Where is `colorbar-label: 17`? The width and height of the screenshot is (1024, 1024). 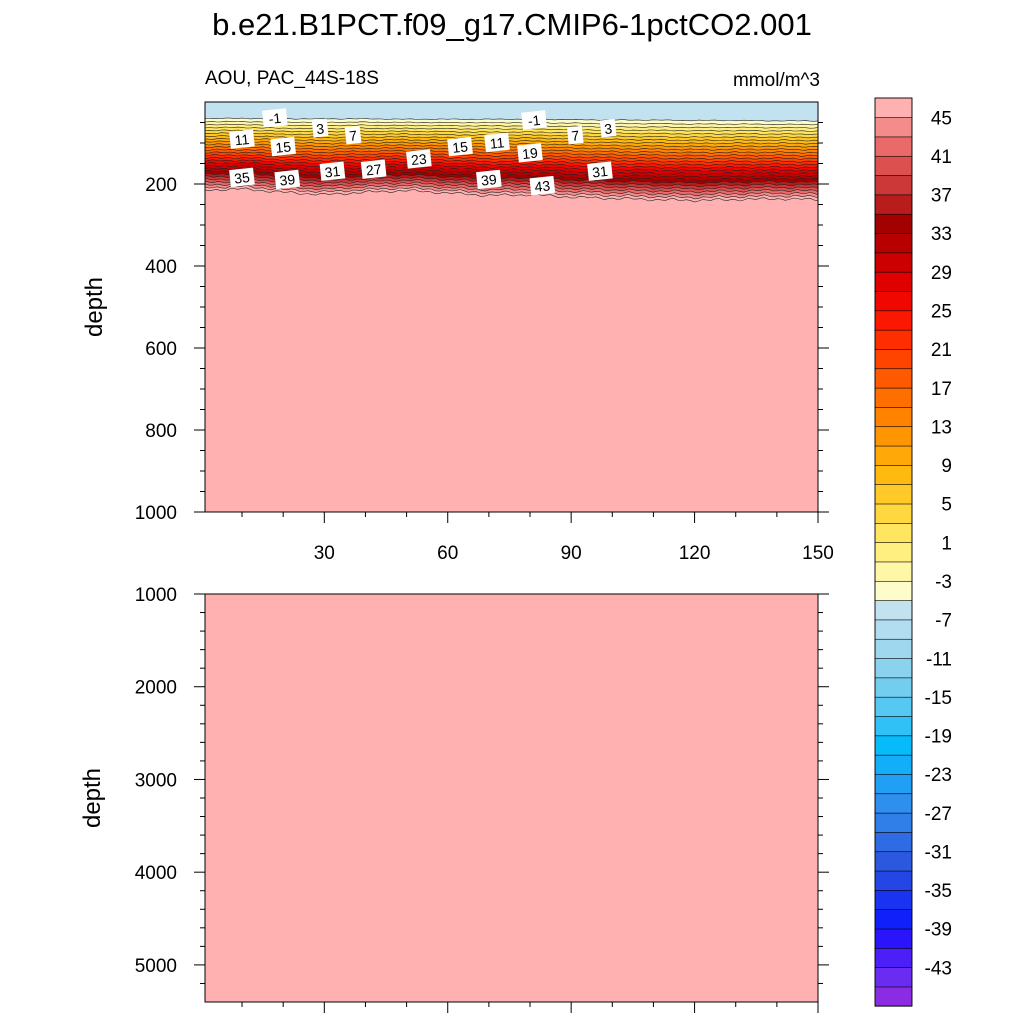
colorbar-label: 17 is located at coordinates (941, 389).